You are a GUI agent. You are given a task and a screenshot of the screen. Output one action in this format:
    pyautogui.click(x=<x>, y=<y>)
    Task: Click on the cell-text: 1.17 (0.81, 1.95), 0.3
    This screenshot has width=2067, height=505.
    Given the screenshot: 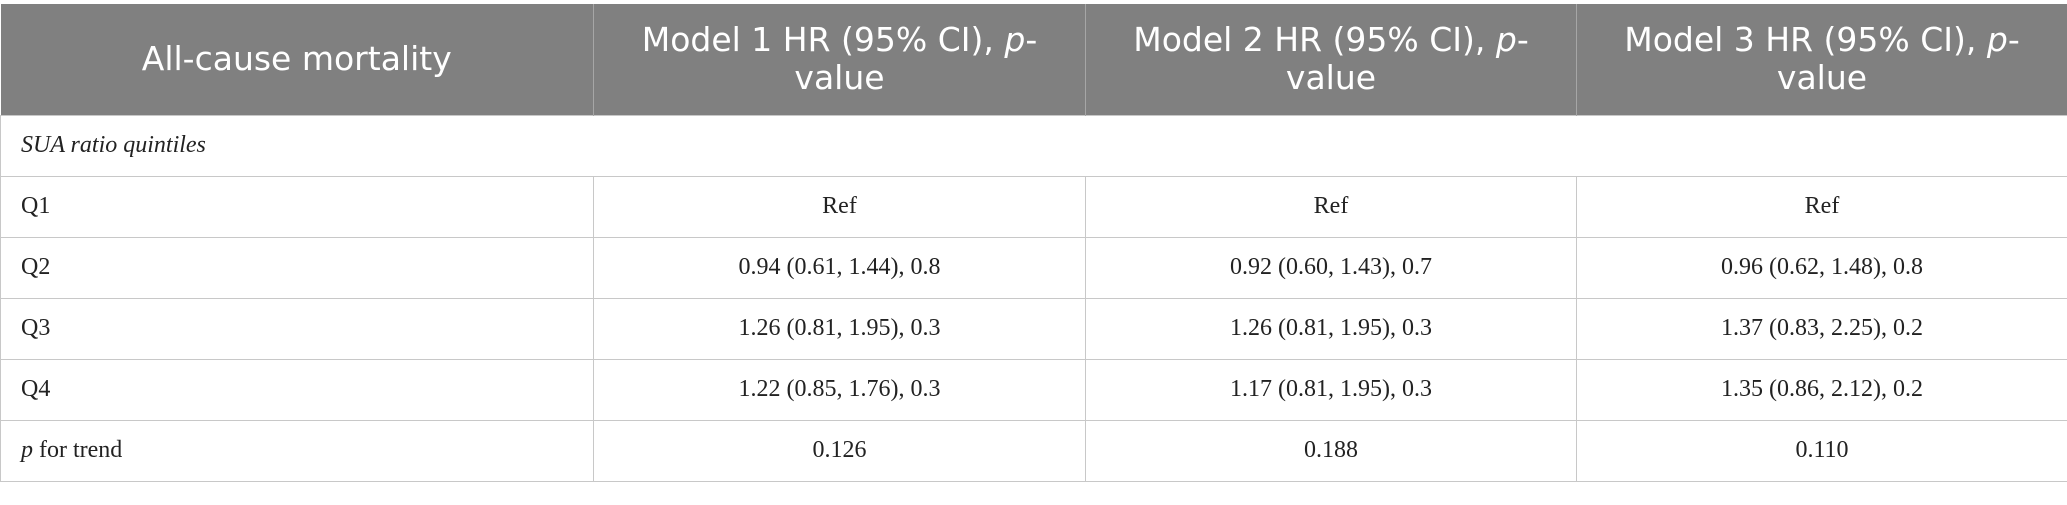 What is the action you would take?
    pyautogui.click(x=1331, y=389)
    